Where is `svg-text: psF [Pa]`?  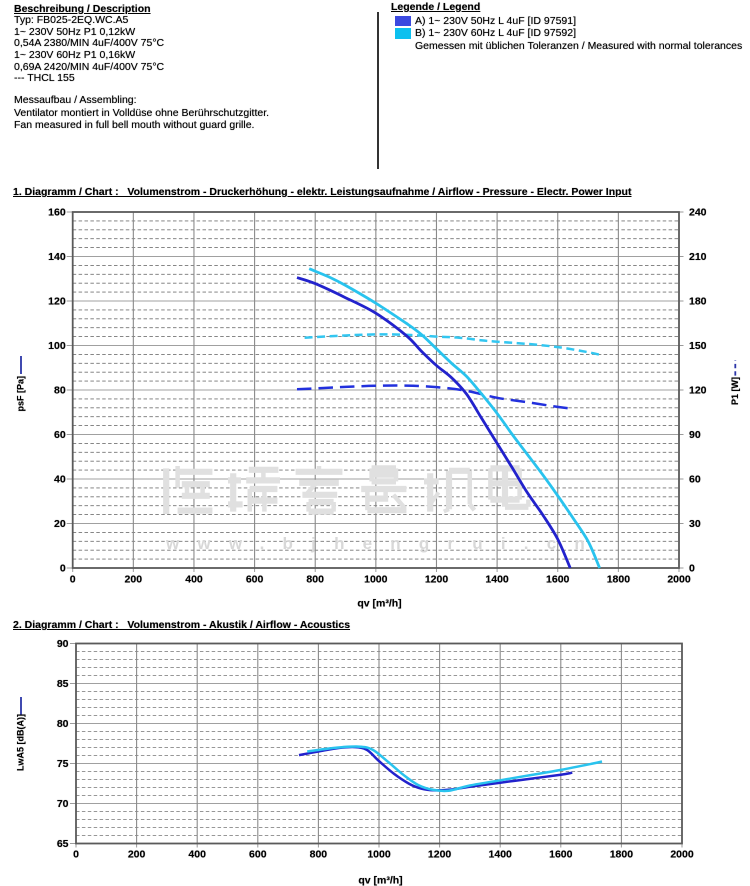 svg-text: psF [Pa] is located at coordinates (21, 394).